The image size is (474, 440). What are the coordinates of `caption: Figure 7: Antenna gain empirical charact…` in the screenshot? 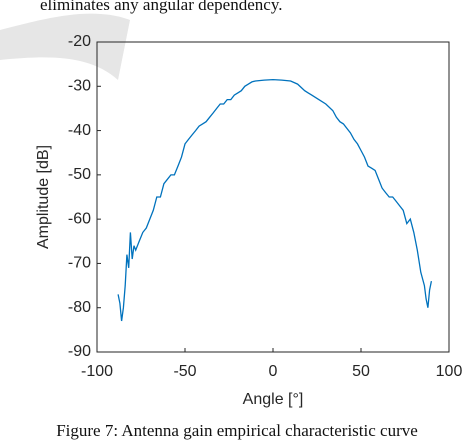 It's located at (237, 430).